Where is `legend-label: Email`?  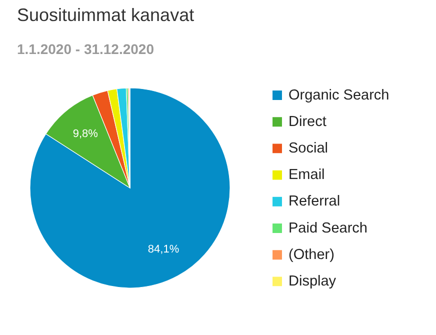 legend-label: Email is located at coordinates (306, 175).